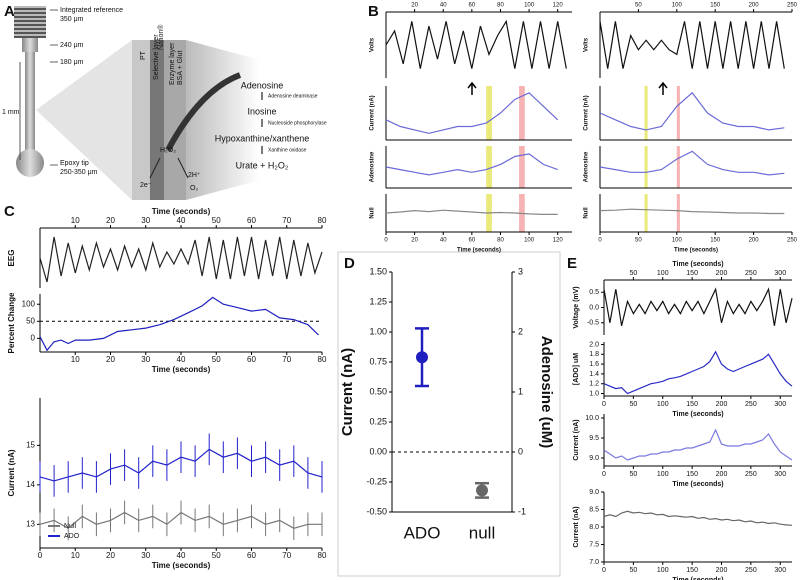 This screenshot has height=580, width=800. I want to click on layer-label: Nafion®, so click(161, 37).